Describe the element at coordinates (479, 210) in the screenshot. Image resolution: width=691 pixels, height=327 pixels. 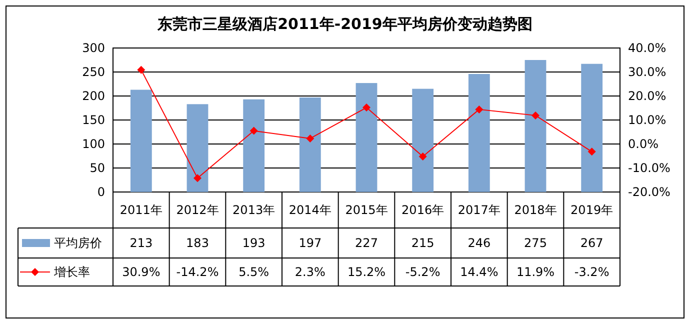
I see `x-tick-label: 2017年` at that location.